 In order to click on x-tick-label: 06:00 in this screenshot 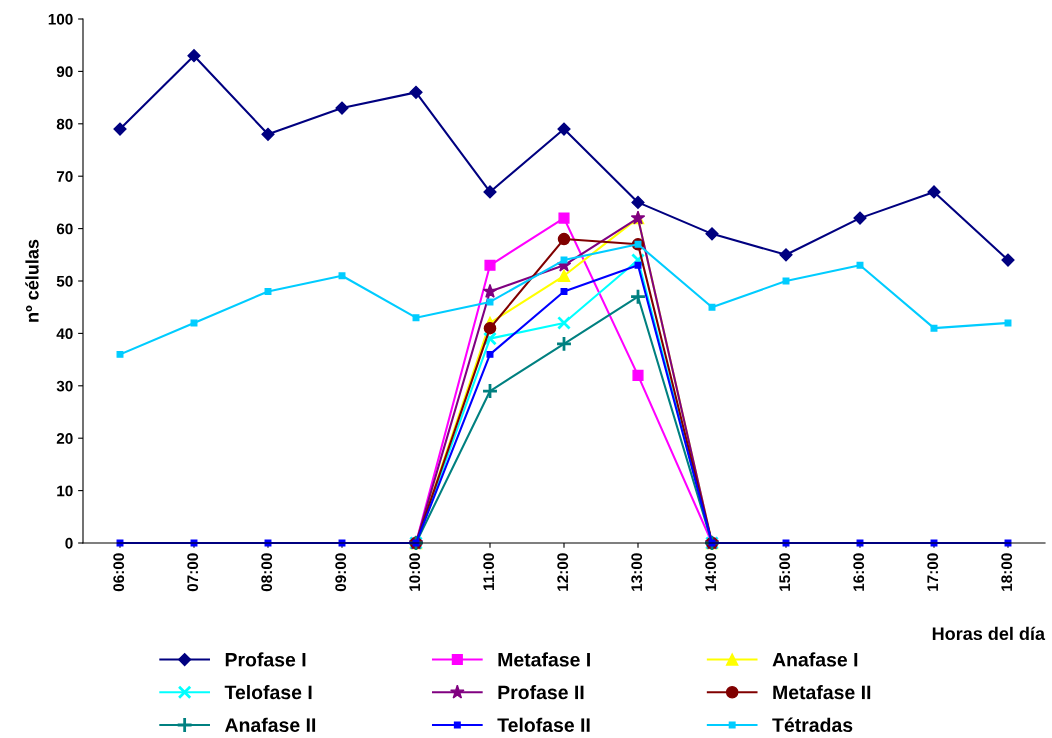, I will do `click(119, 572)`.